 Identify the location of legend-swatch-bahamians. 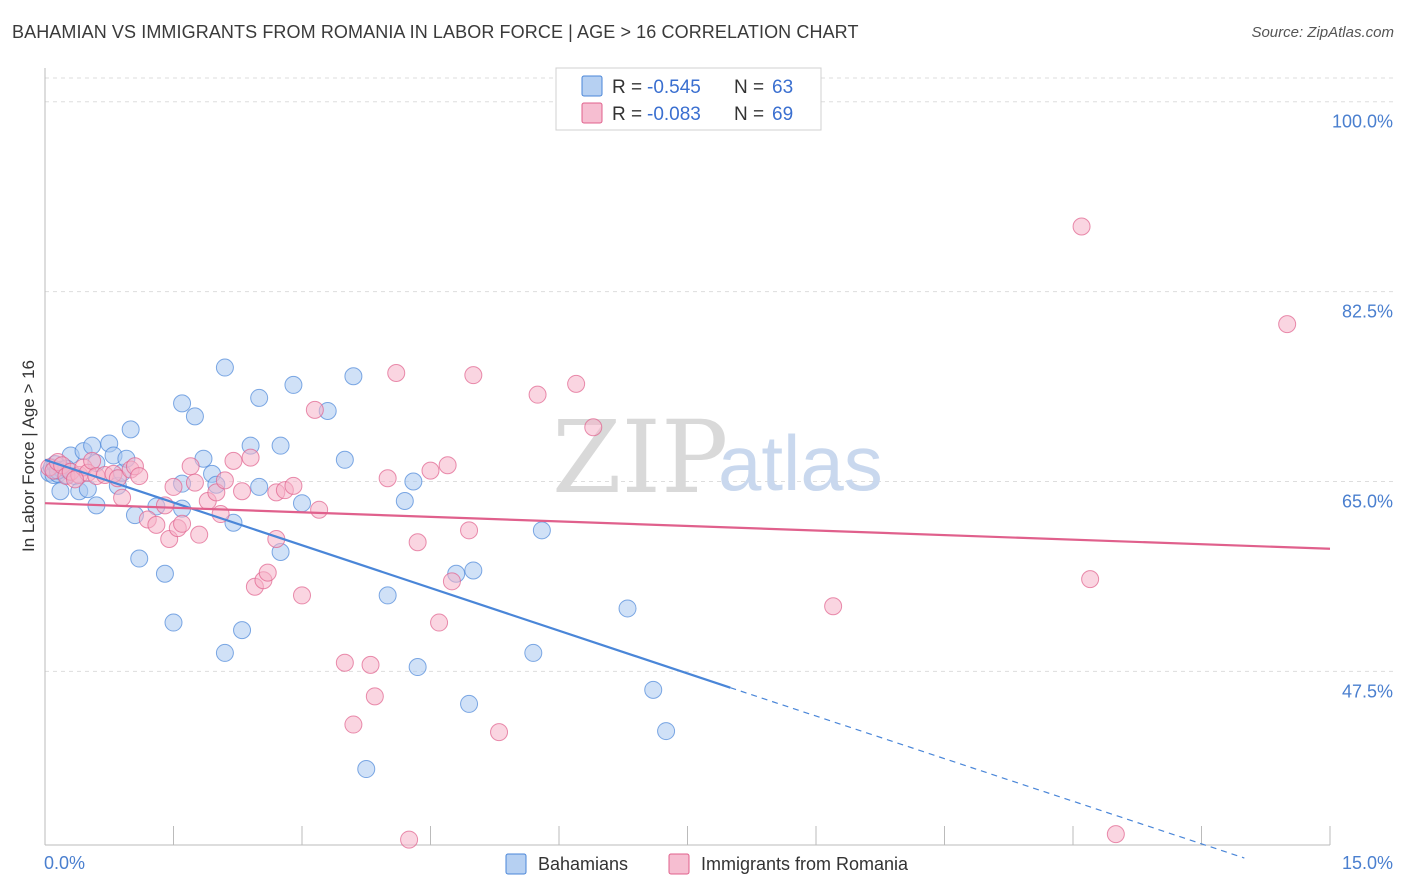
(592, 86).